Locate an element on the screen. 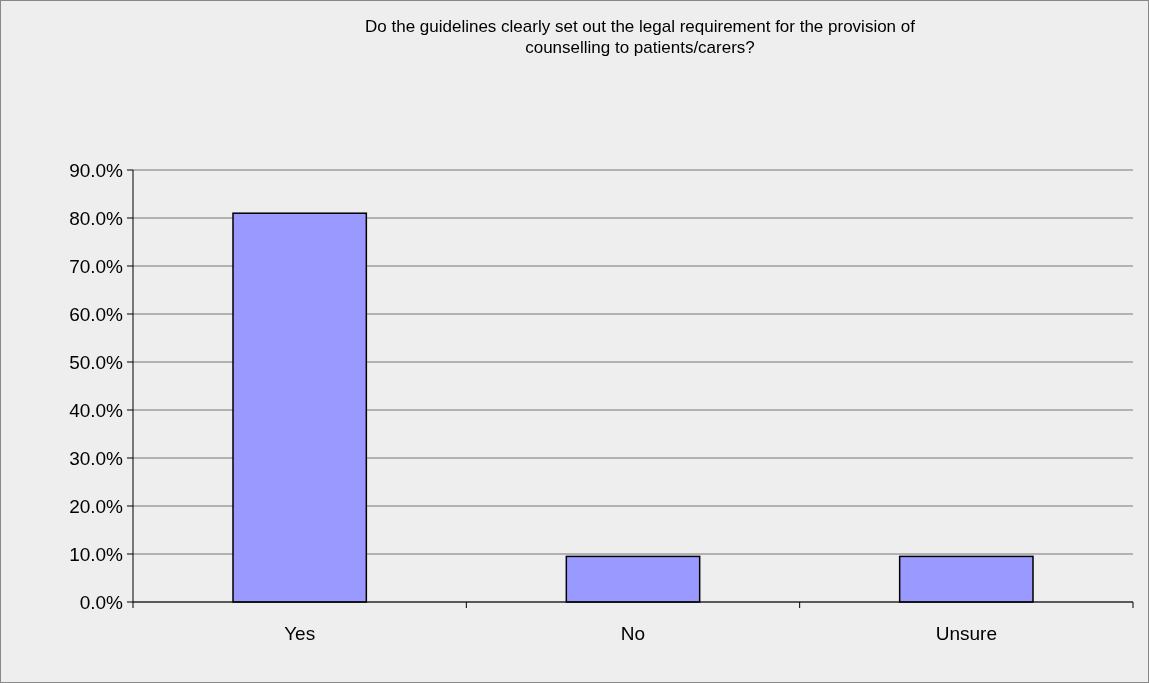 This screenshot has width=1149, height=683. y-tick-label: 20.0% is located at coordinates (96, 506).